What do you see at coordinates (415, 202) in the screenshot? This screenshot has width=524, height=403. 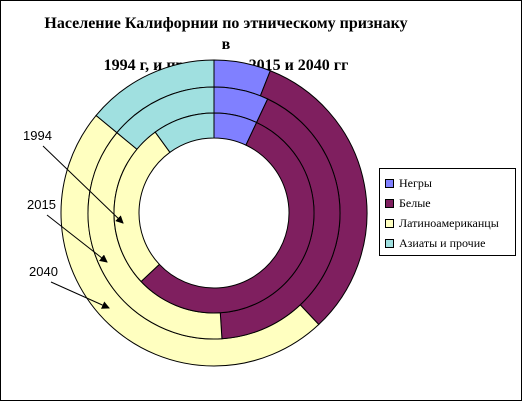 I see `legend-label: Белые` at bounding box center [415, 202].